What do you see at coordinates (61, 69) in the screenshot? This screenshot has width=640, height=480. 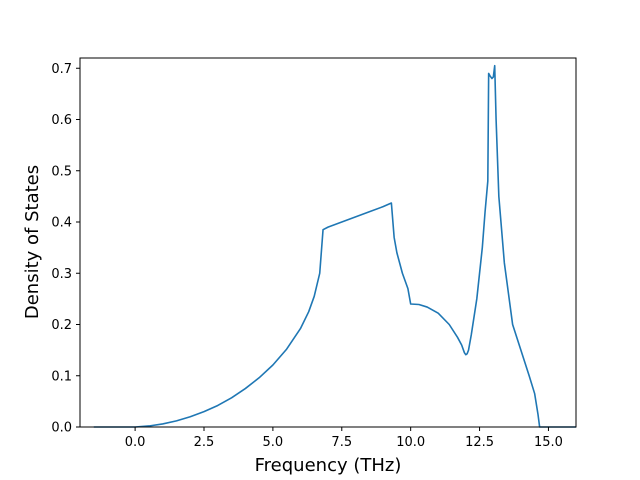 I see `y-tick-label: 0.7` at bounding box center [61, 69].